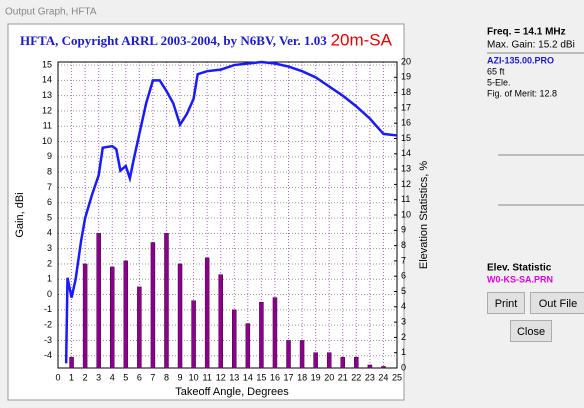 The width and height of the screenshot is (584, 408). I want to click on y-tick-label: 14, so click(47, 80).